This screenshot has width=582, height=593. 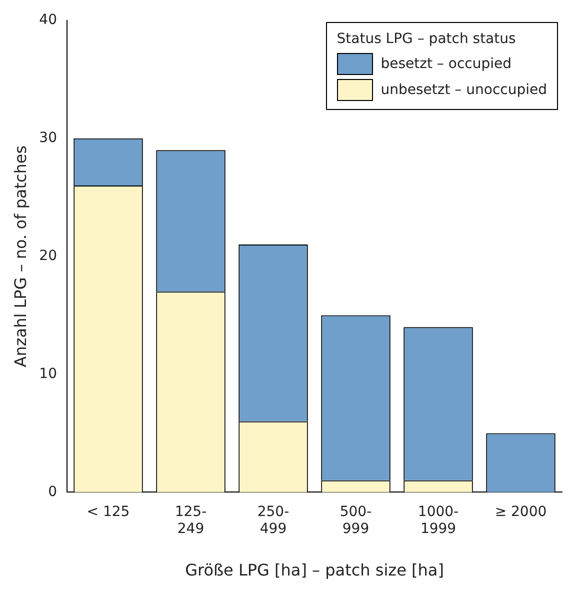 What do you see at coordinates (53, 492) in the screenshot?
I see `y-tick-label: 0` at bounding box center [53, 492].